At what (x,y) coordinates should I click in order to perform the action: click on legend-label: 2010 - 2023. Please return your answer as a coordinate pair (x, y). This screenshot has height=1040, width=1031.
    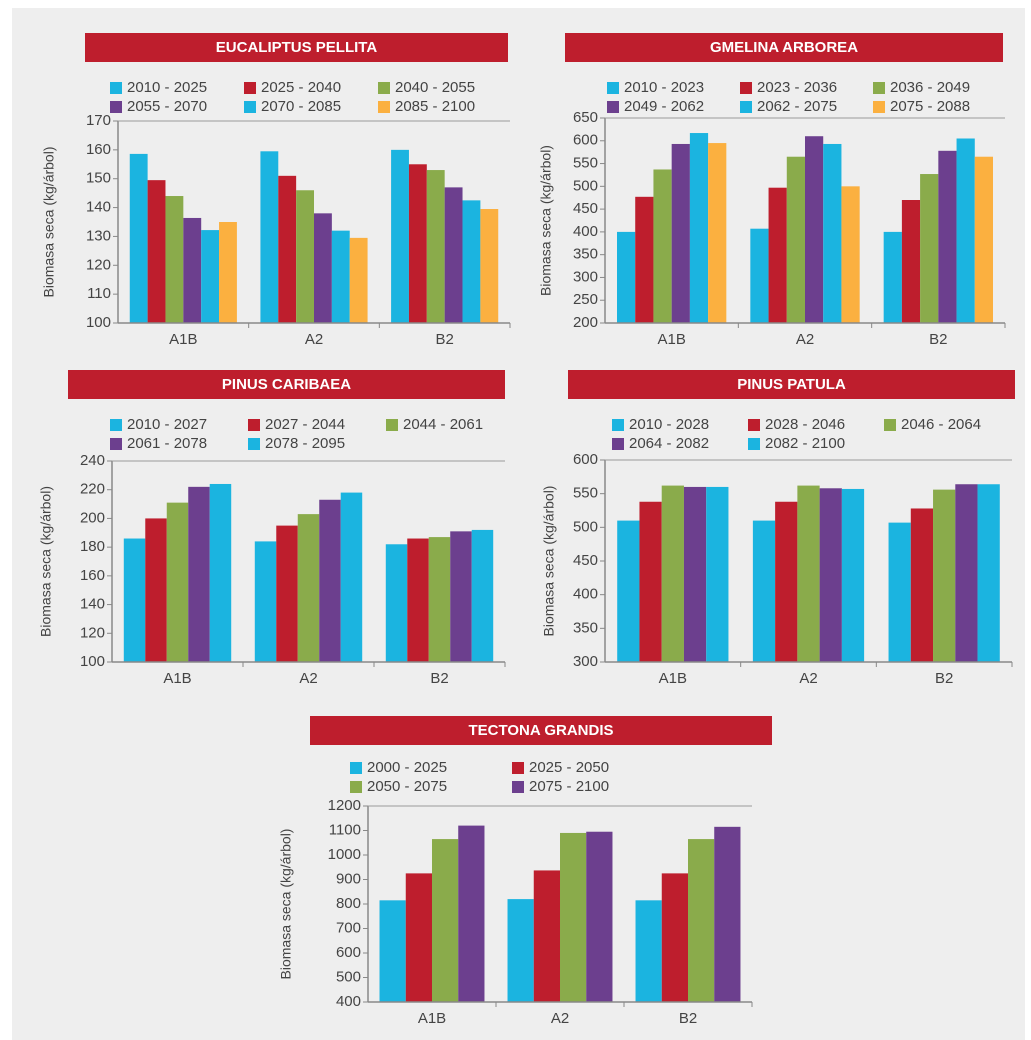
    Looking at the image, I should click on (664, 87).